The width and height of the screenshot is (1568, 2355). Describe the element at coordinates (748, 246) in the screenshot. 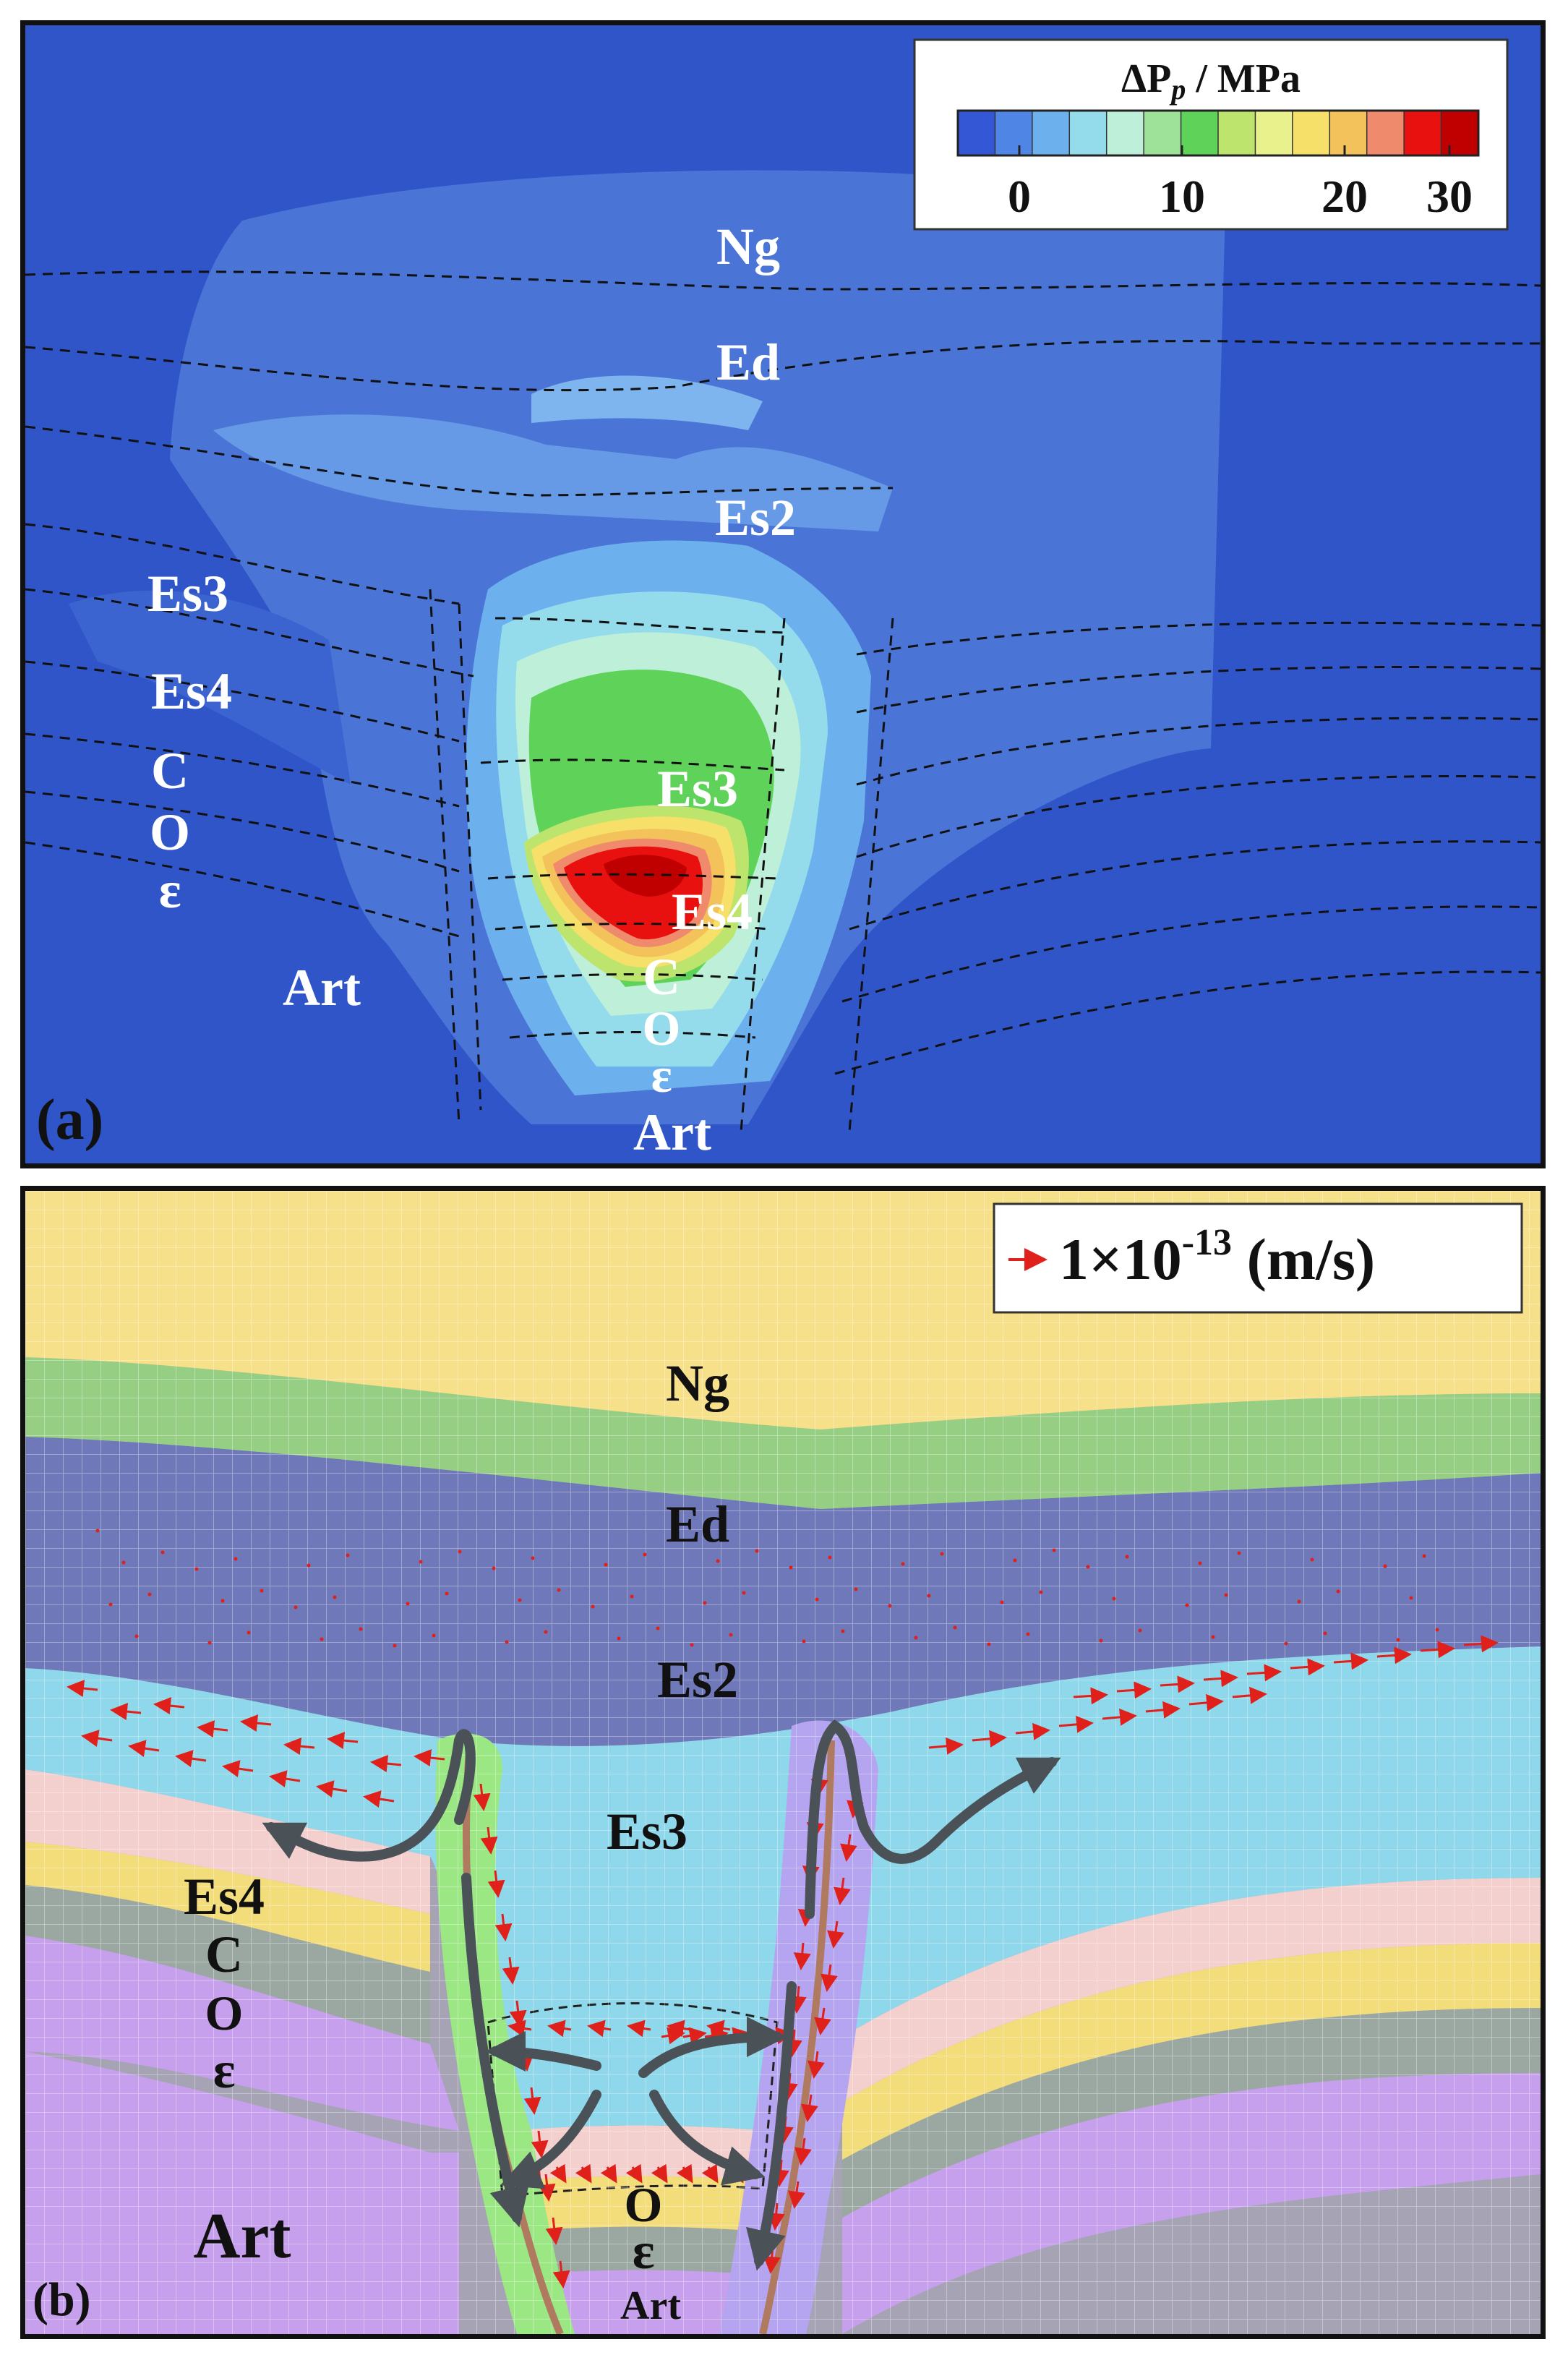

I see `label-ng: Ng` at that location.